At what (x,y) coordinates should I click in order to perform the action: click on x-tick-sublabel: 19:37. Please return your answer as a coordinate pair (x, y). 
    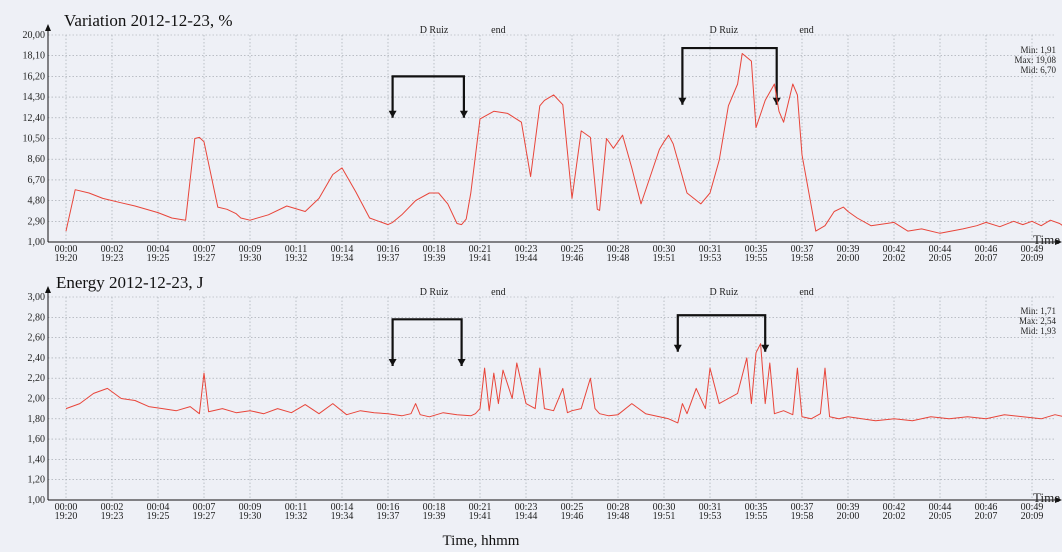
    Looking at the image, I should click on (388, 258).